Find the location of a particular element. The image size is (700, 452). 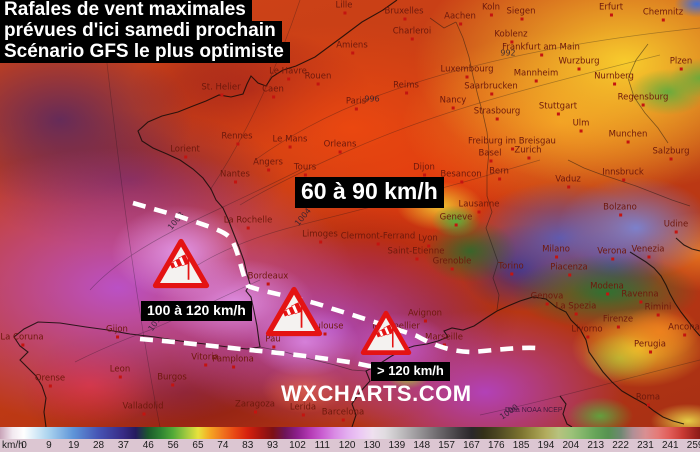

city-label: Saarbrucken is located at coordinates (491, 88).